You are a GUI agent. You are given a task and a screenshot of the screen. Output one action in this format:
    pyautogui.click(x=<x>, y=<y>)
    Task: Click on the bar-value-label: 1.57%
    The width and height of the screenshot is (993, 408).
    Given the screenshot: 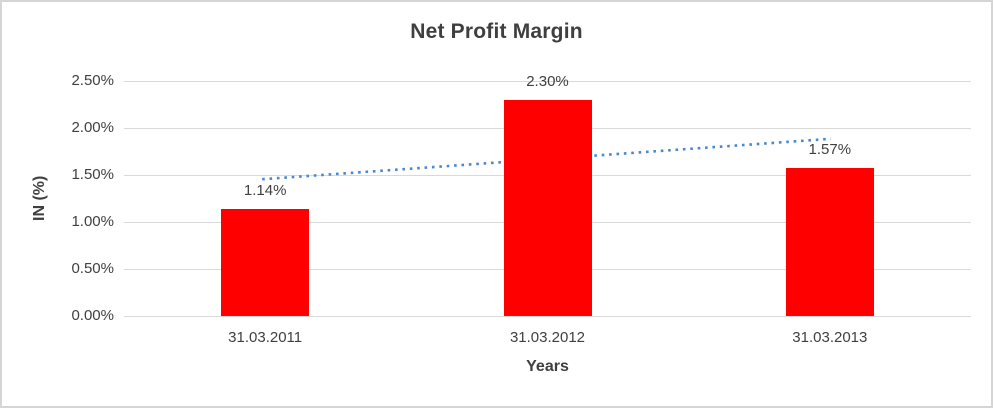 What is the action you would take?
    pyautogui.click(x=830, y=150)
    